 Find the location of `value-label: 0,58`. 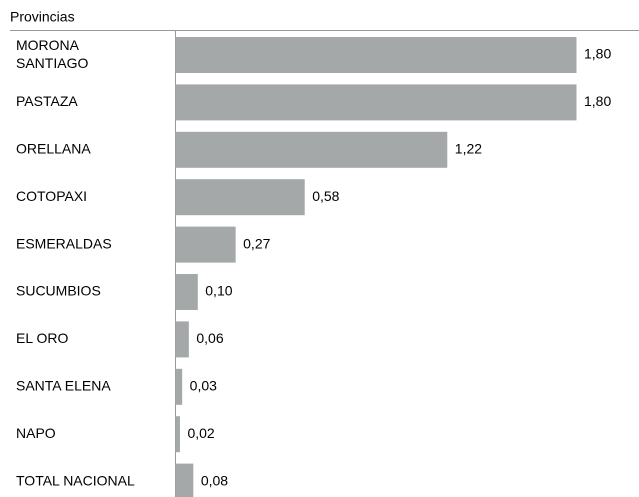

value-label: 0,58 is located at coordinates (325, 196).